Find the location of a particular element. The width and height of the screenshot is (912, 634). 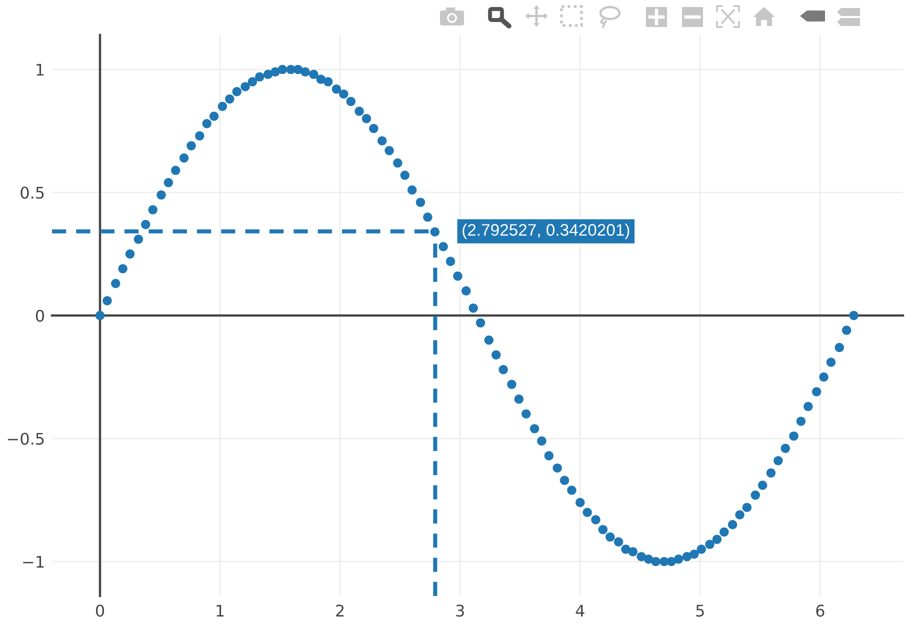

x-tick-label: 2 is located at coordinates (340, 610).